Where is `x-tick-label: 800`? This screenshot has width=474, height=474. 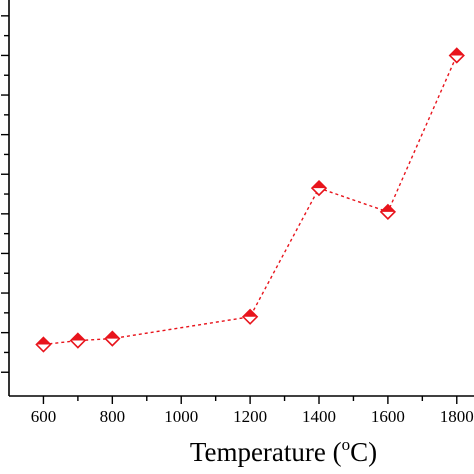 x-tick-label: 800 is located at coordinates (113, 416).